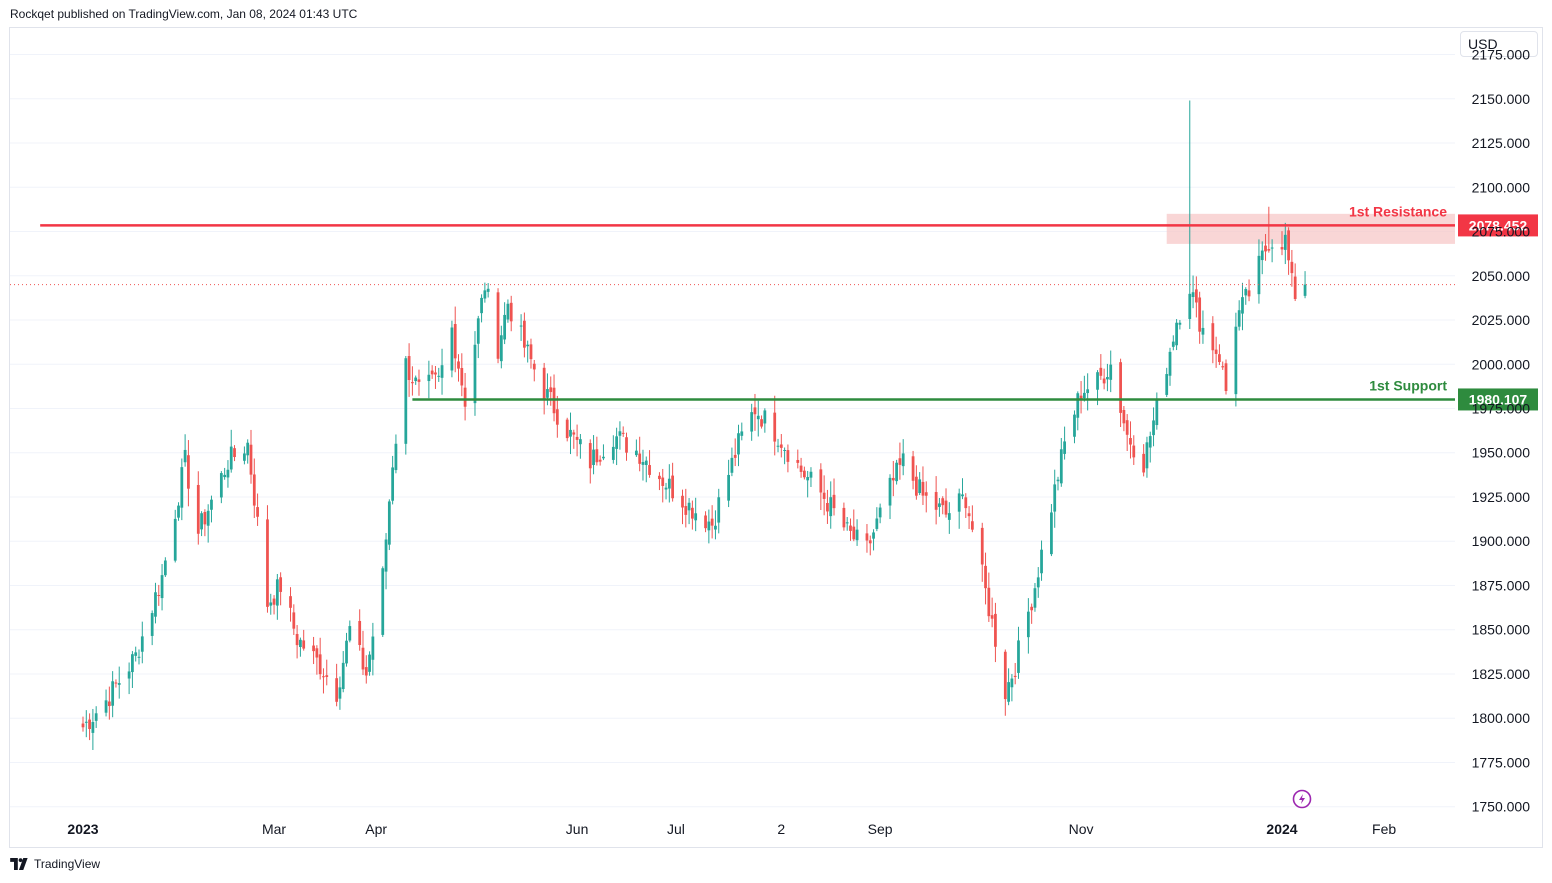 Image resolution: width=1552 pixels, height=883 pixels. Describe the element at coordinates (1081, 829) in the screenshot. I see `time-tick-label: Nov` at that location.